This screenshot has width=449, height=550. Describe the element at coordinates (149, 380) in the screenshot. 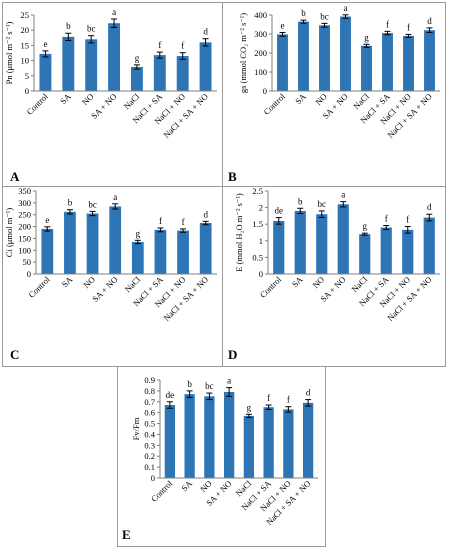

I see `y-tick-label: 0.9` at that location.